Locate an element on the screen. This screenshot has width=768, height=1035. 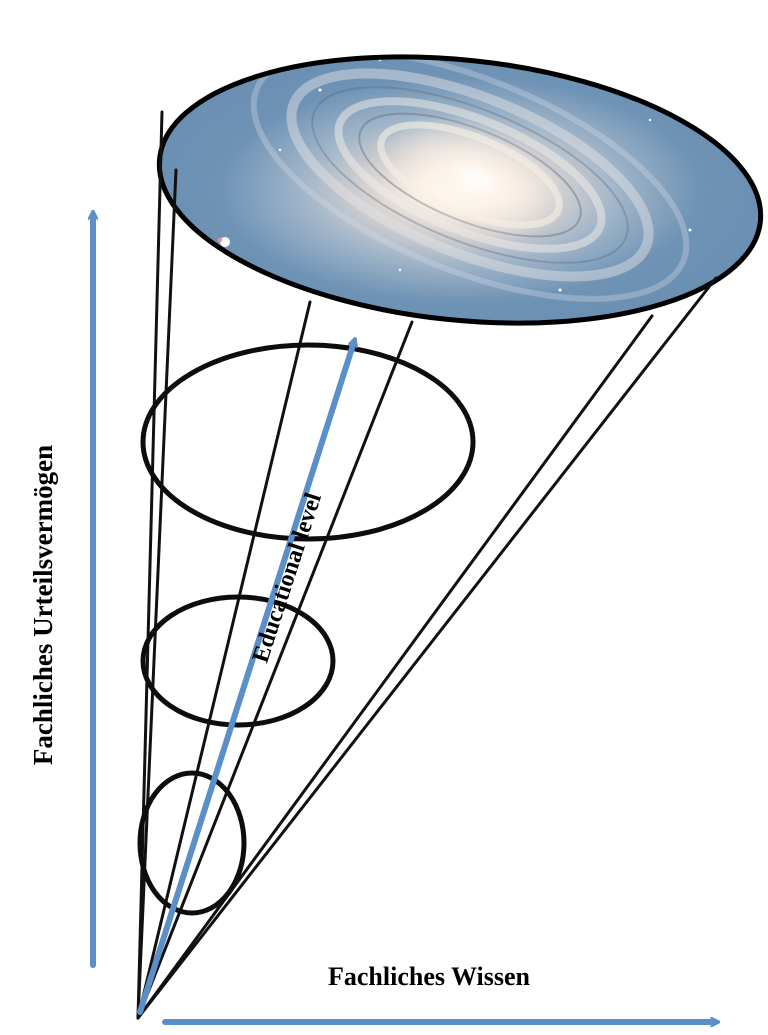
y-axis-label: Fachliches Urteilsvermögen is located at coordinates (43, 605).